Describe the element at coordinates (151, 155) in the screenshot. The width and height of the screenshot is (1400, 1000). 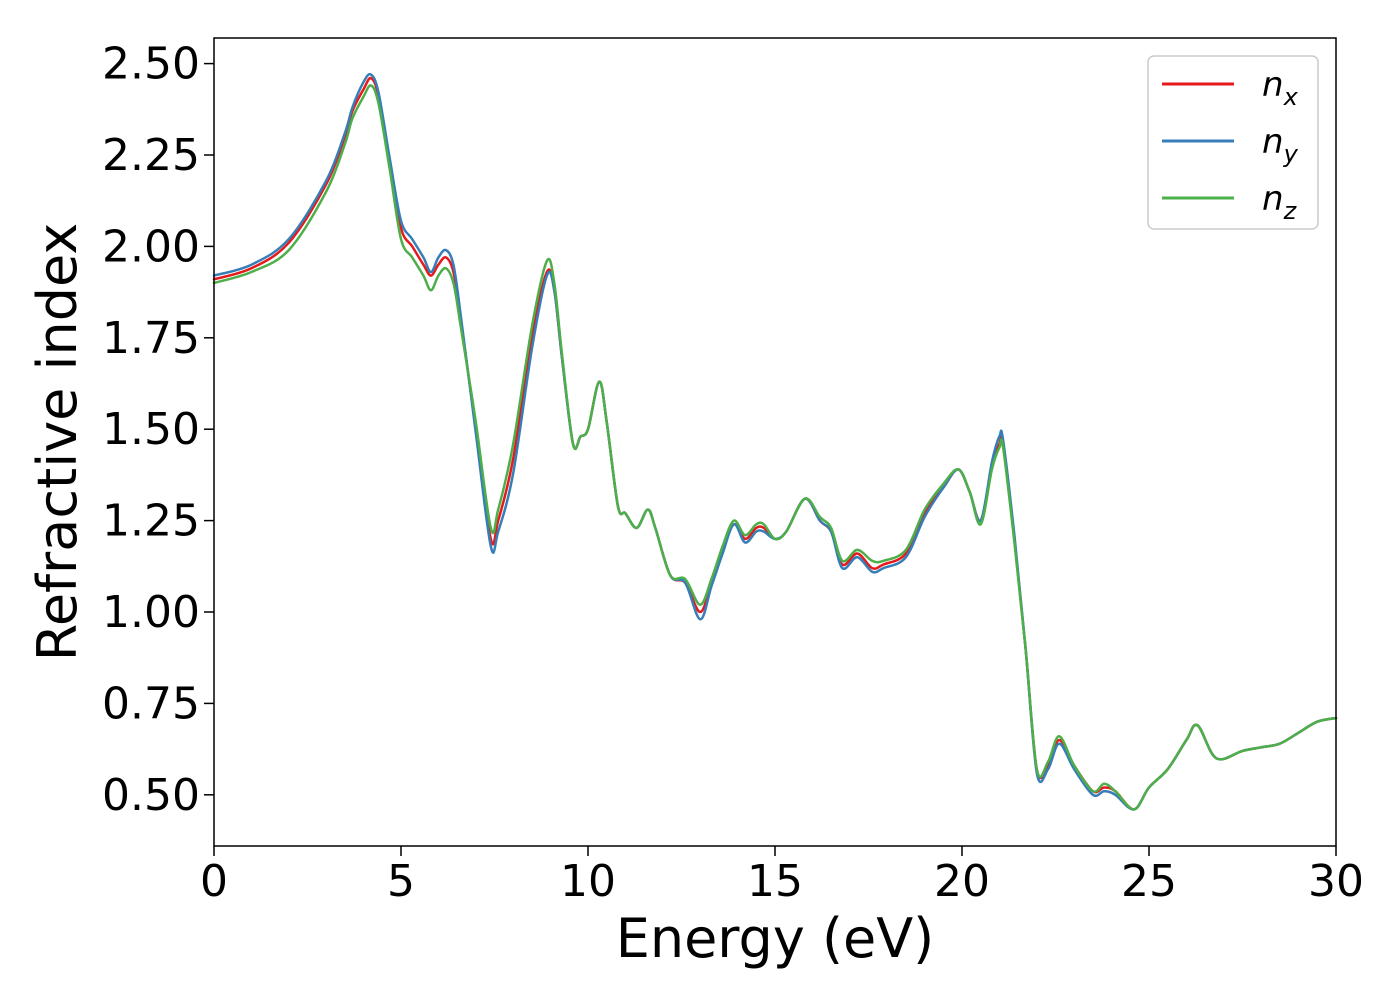
I see `y-tick-label: 2.25` at that location.